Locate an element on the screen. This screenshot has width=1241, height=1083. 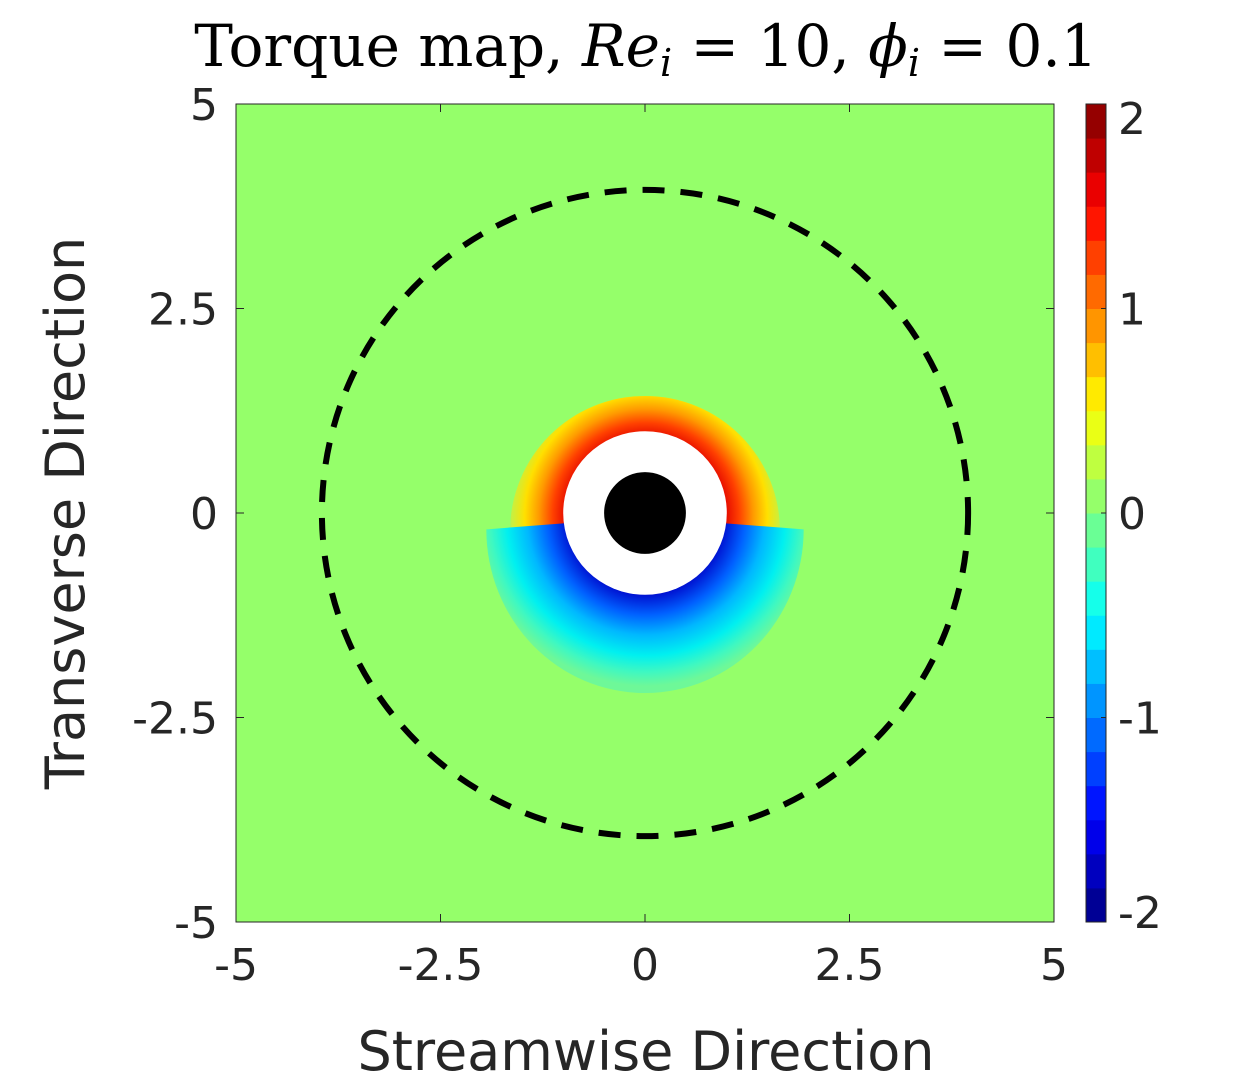
x-tick-label: 0 is located at coordinates (645, 965).